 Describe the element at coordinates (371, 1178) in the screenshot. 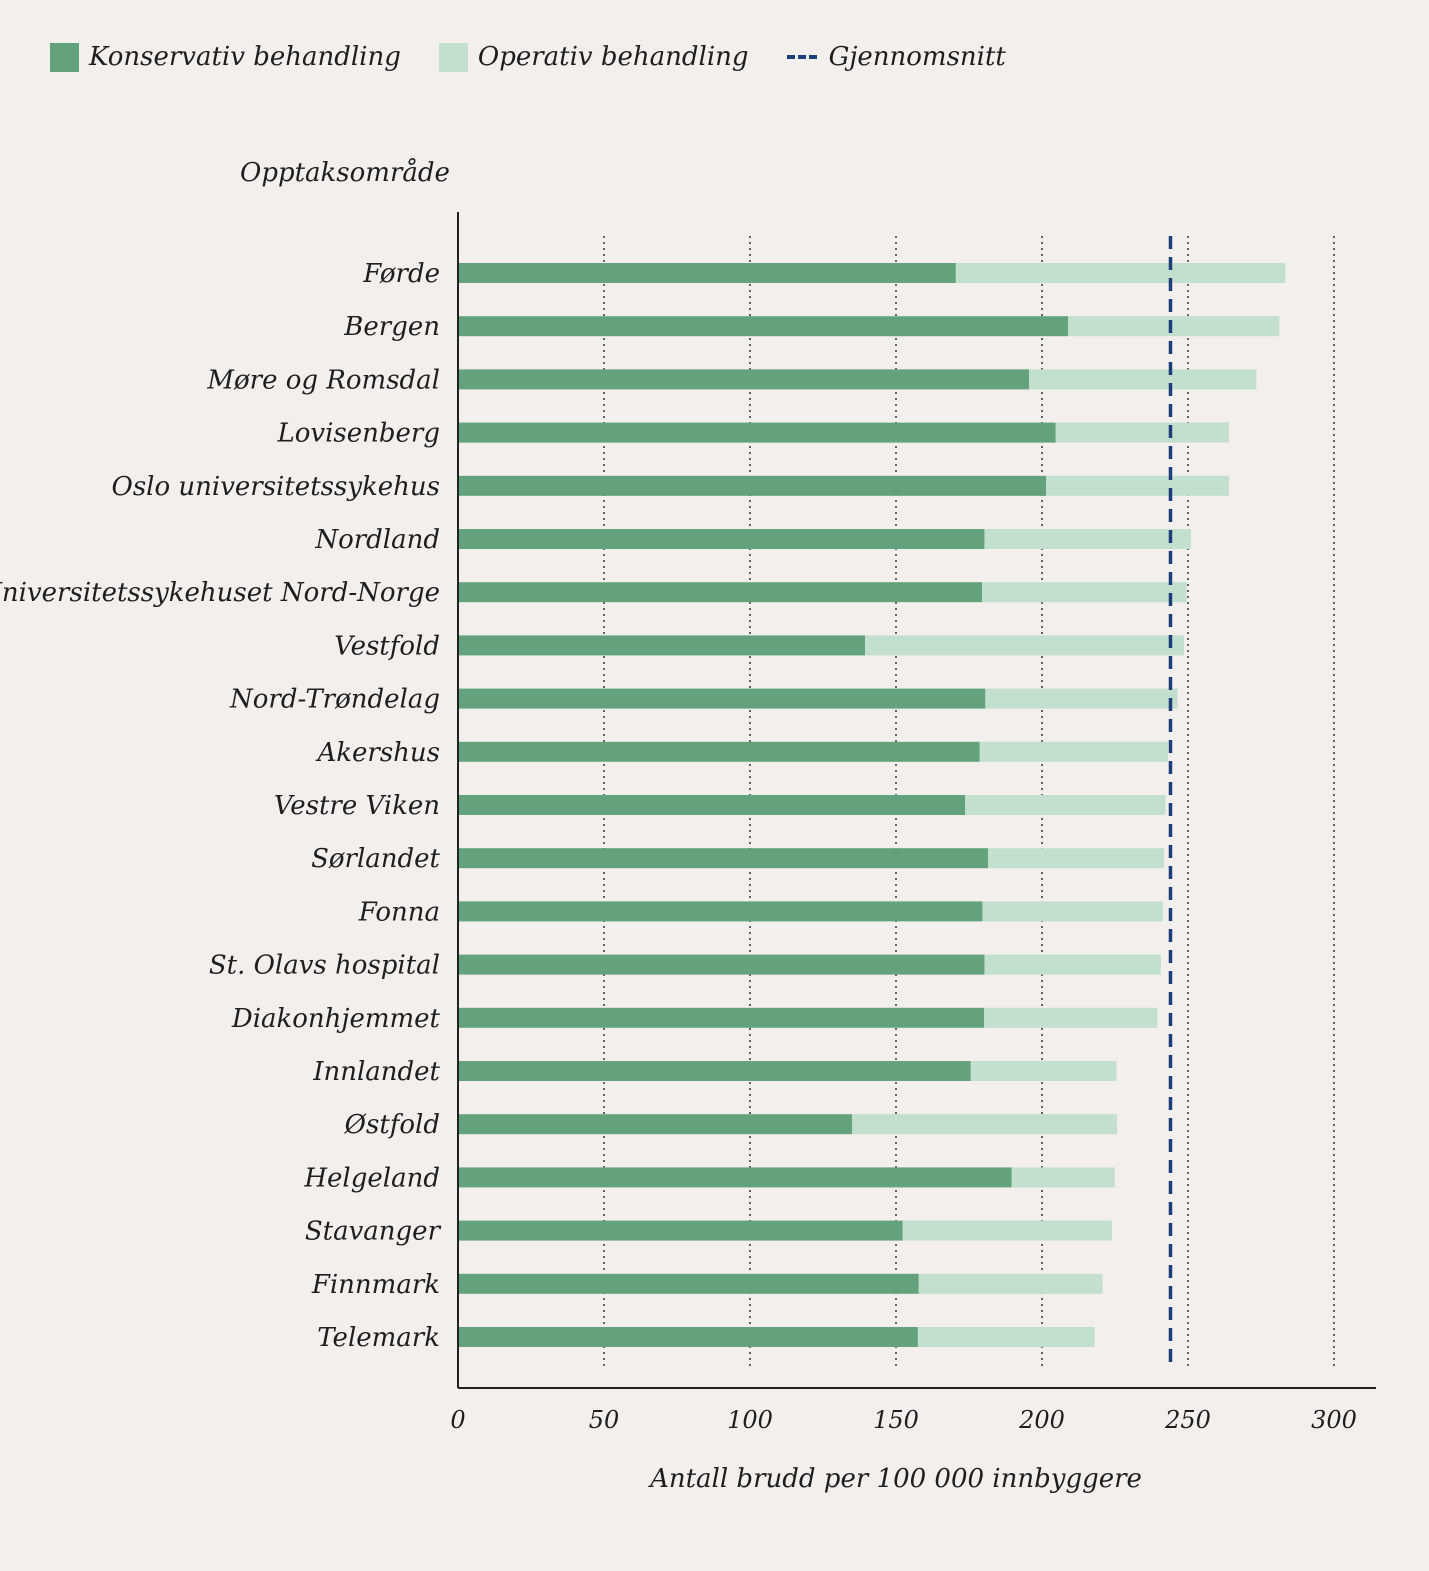

I see `category-label: Helgeland` at that location.